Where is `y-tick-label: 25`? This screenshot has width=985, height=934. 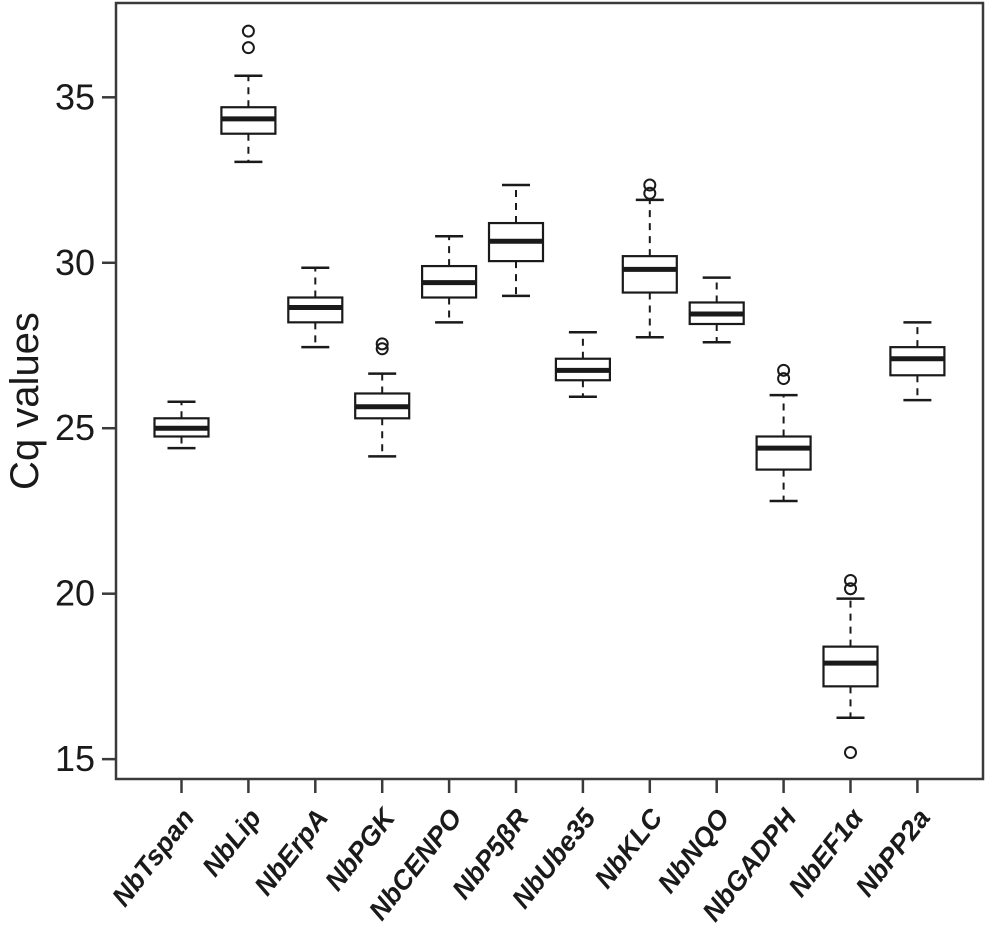
y-tick-label: 25 is located at coordinates (75, 427).